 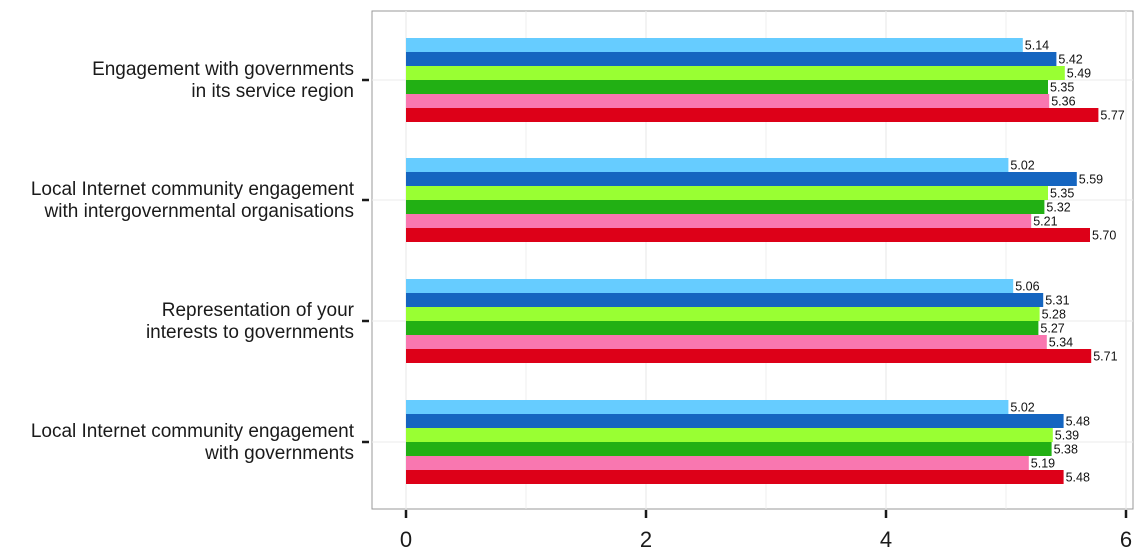 I want to click on bar-value-label: 5.71, so click(x=1105, y=357).